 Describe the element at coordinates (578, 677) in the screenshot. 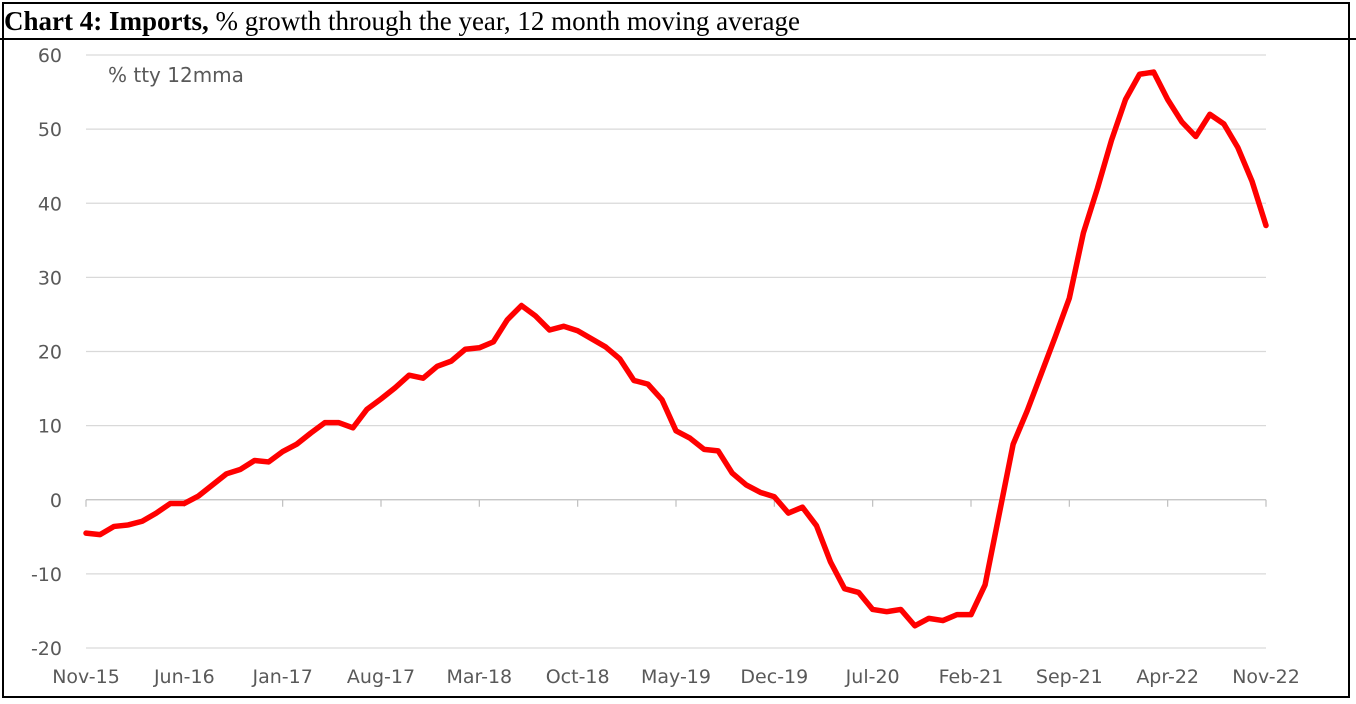

I see `x-tick-label: Oct-18` at that location.